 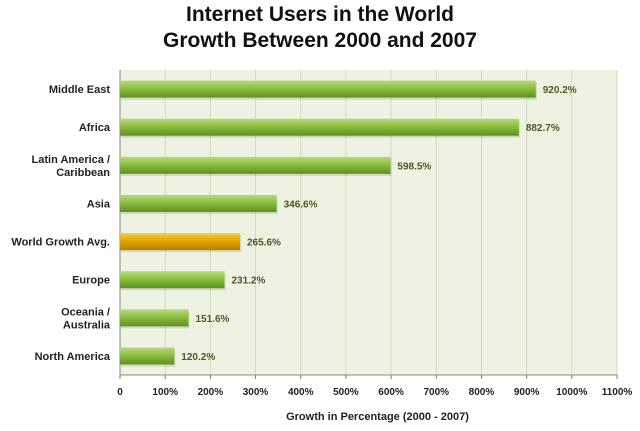 What do you see at coordinates (377, 417) in the screenshot?
I see `x-axis-title: Growth in Percentage (2000 - 2007)` at bounding box center [377, 417].